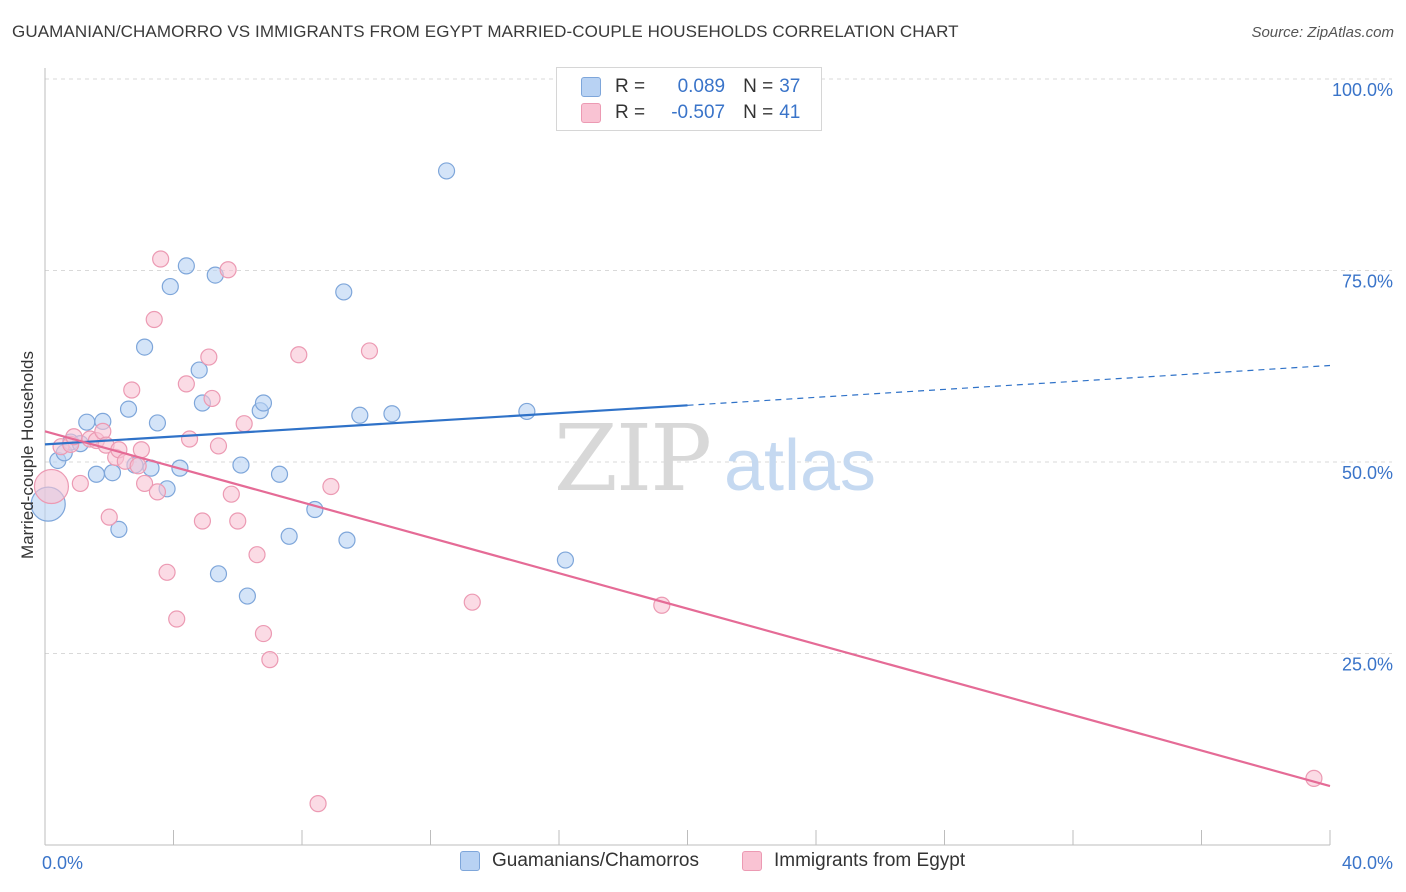  What do you see at coordinates (1367, 473) in the screenshot?
I see `y-tick-label: 50.0%` at bounding box center [1367, 473].